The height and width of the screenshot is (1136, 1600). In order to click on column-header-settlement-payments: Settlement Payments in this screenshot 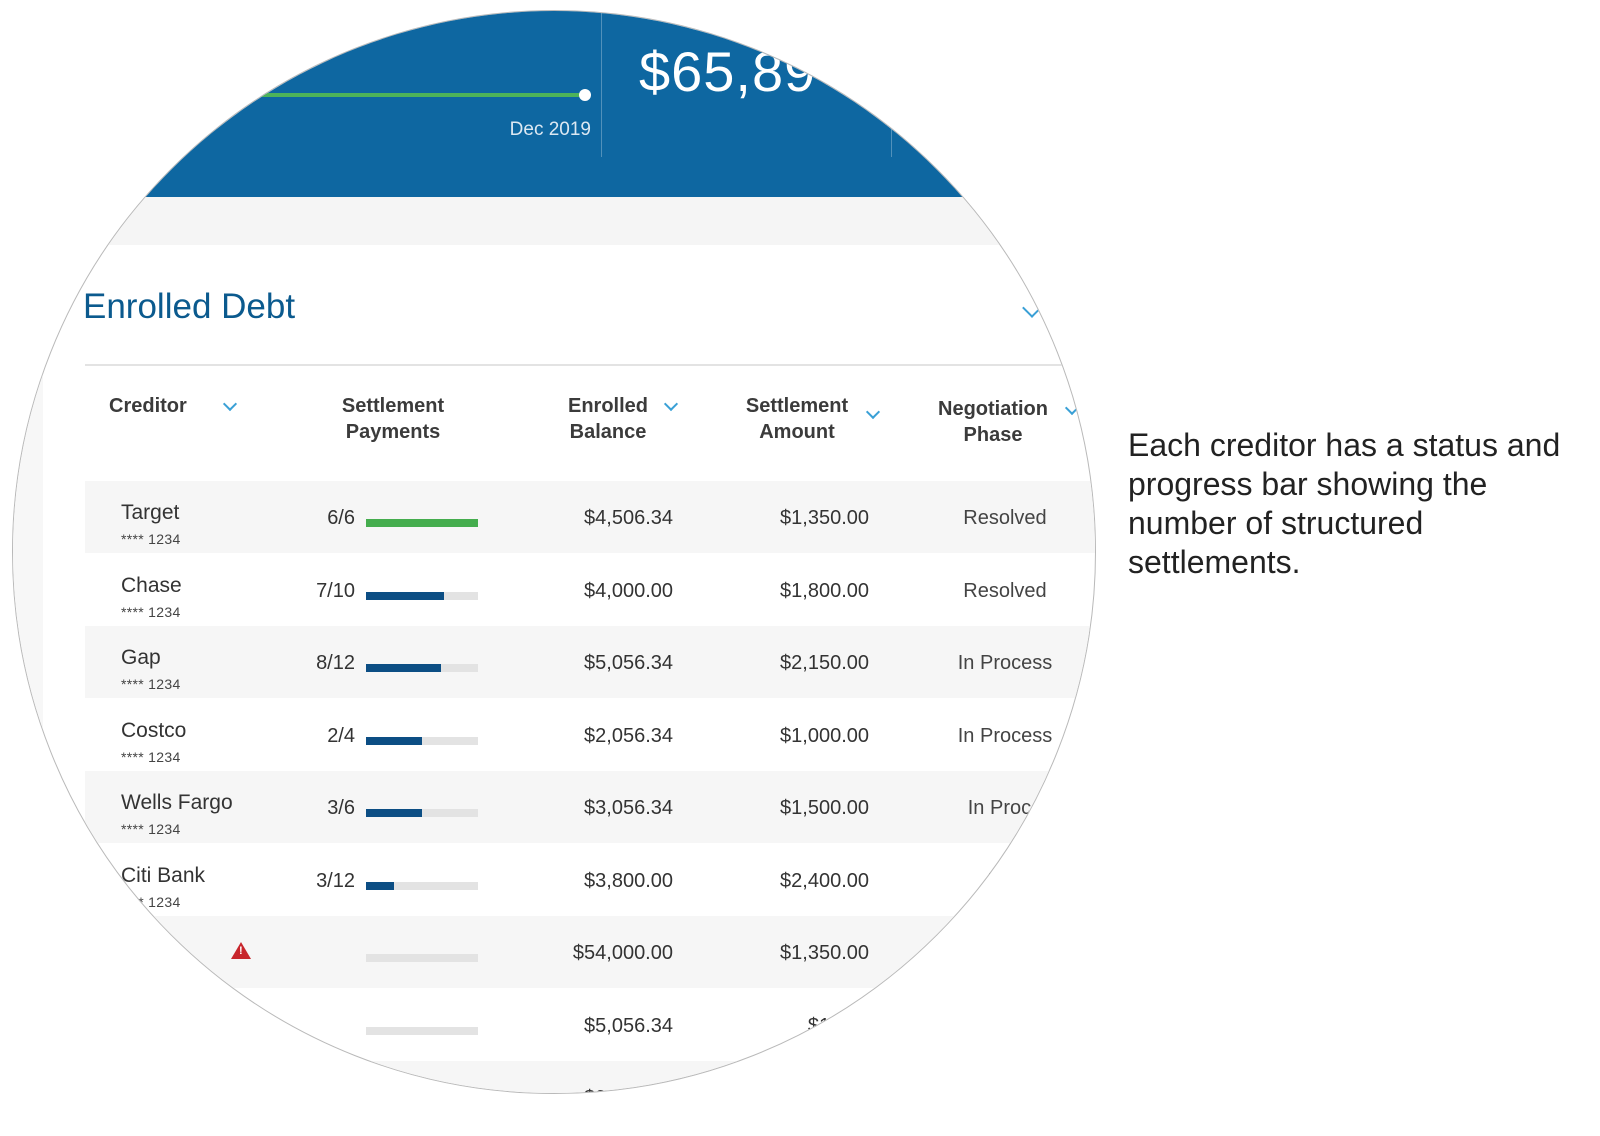, I will do `click(393, 419)`.